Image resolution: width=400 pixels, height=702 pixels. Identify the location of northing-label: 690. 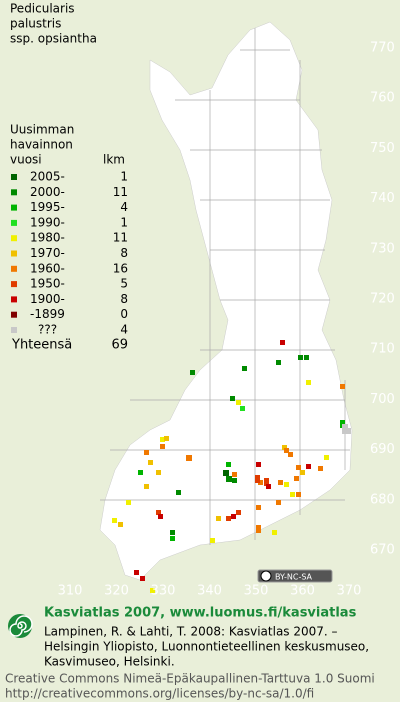
(382, 449).